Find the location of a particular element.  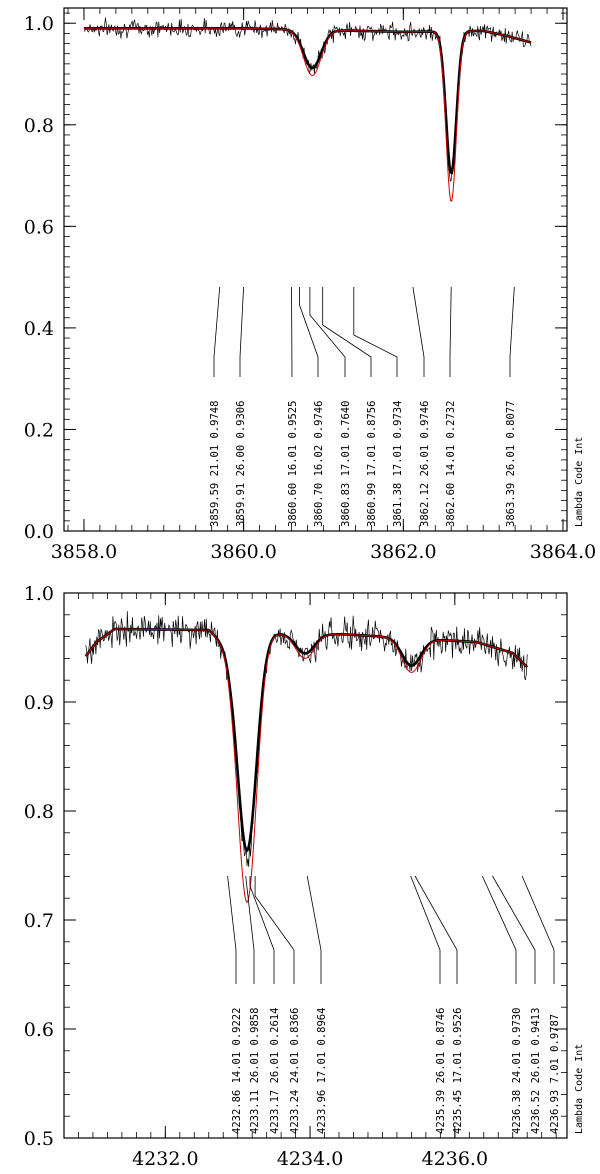

x-tick-label: 4232.0 is located at coordinates (165, 1159).